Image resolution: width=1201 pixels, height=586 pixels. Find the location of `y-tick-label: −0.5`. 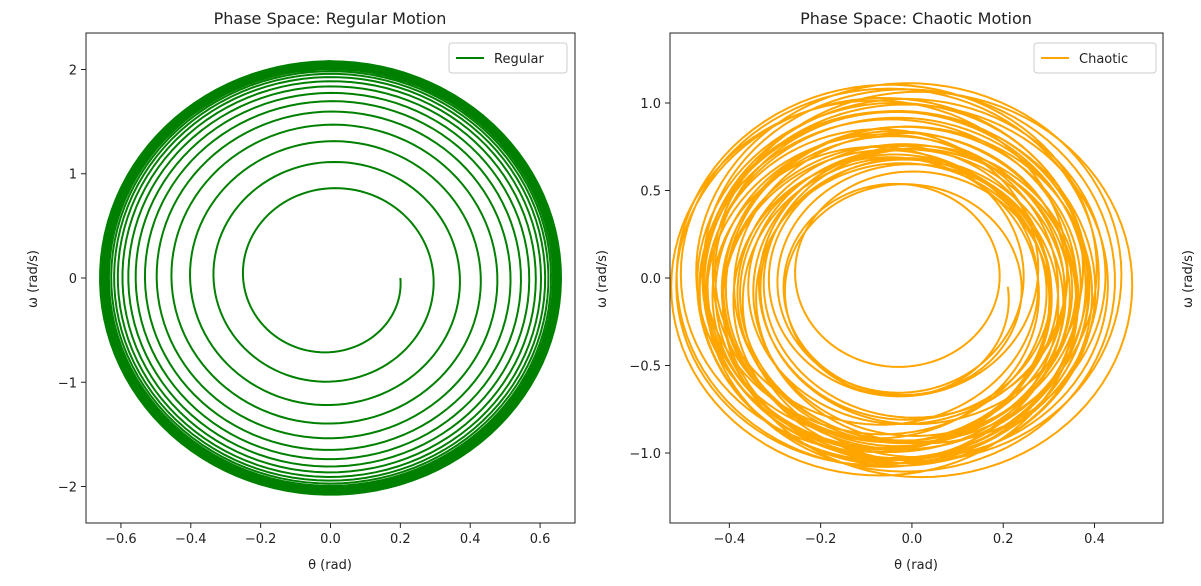

y-tick-label: −0.5 is located at coordinates (645, 367).